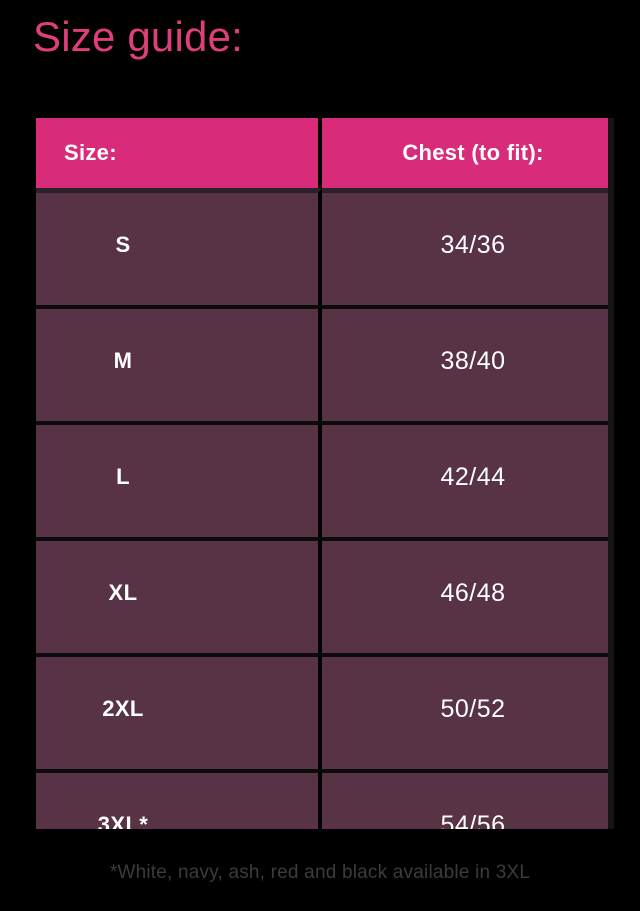  I want to click on table-header-row: Size: Chest (to fit):, so click(324, 153).